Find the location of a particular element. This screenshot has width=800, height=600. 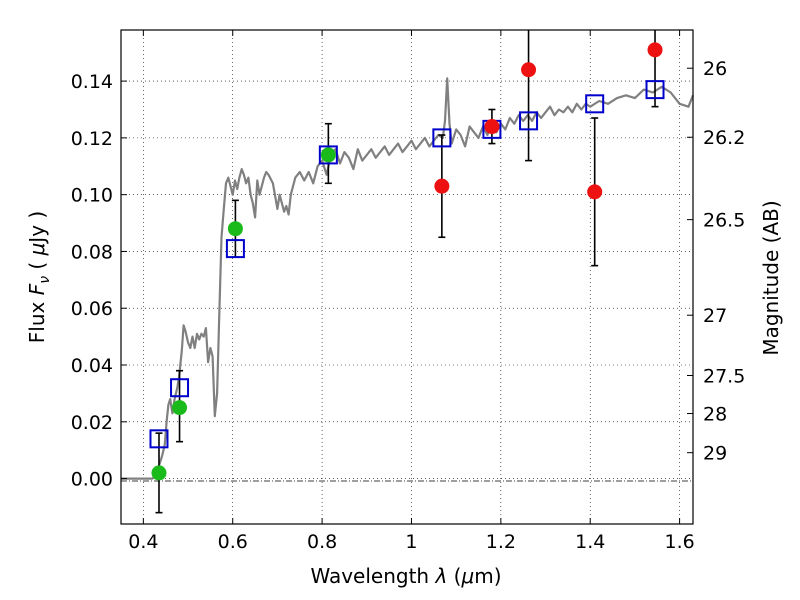

y2-tick-label: 27 is located at coordinates (715, 316).